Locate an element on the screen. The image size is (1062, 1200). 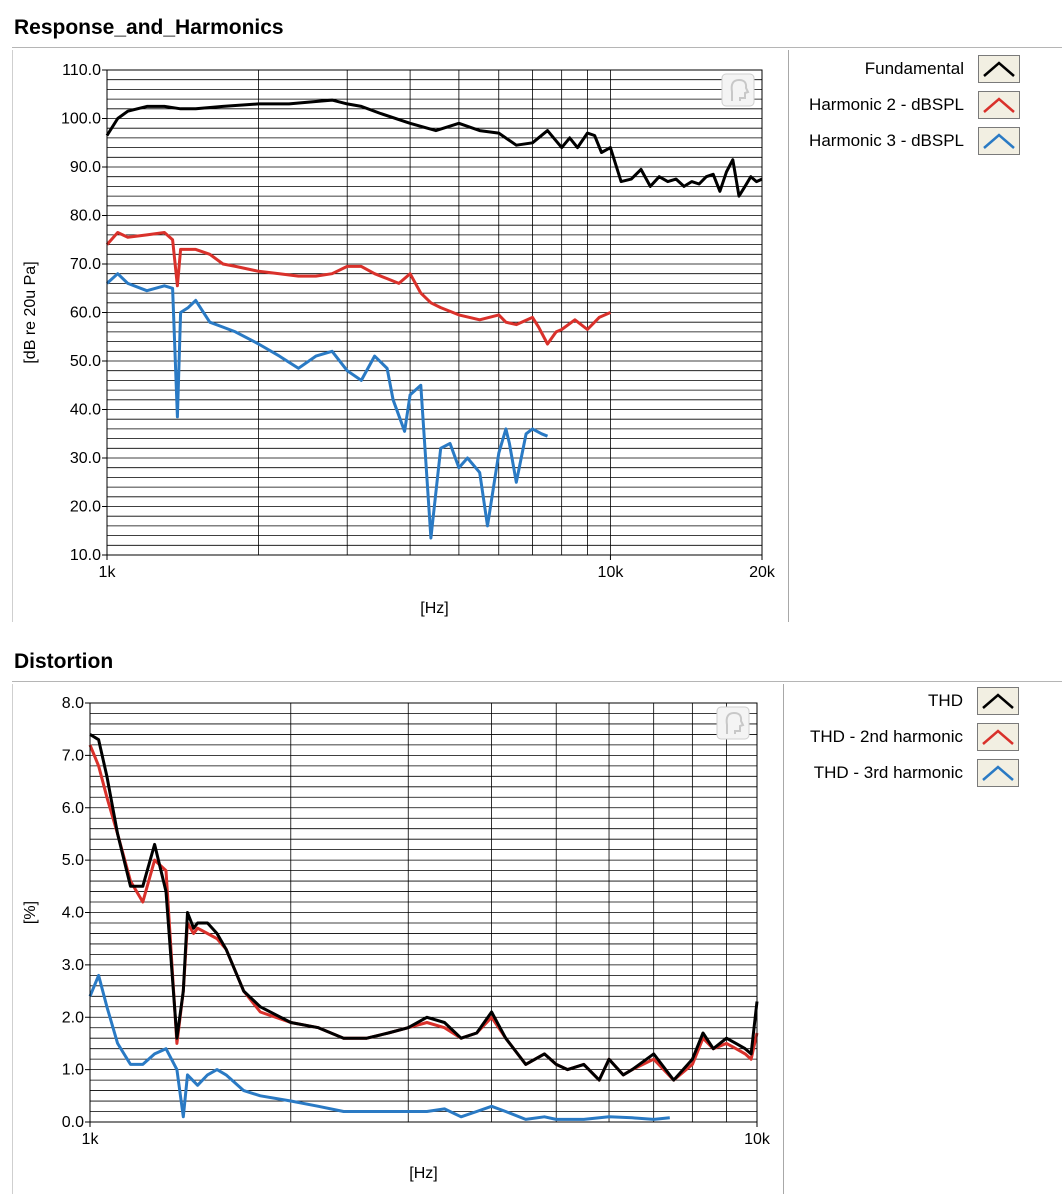
legend-label: THD - 3rd harmonic is located at coordinates (888, 772).